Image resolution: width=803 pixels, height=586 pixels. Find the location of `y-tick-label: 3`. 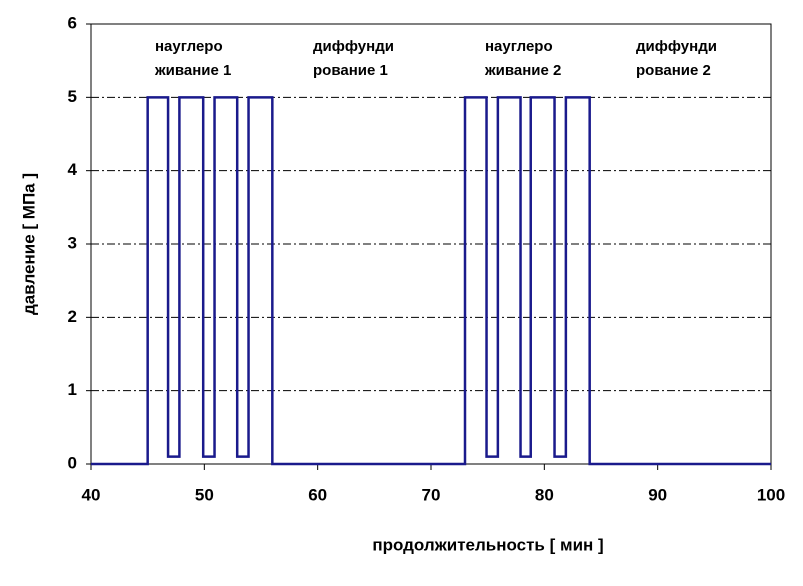

y-tick-label: 3 is located at coordinates (72, 242).